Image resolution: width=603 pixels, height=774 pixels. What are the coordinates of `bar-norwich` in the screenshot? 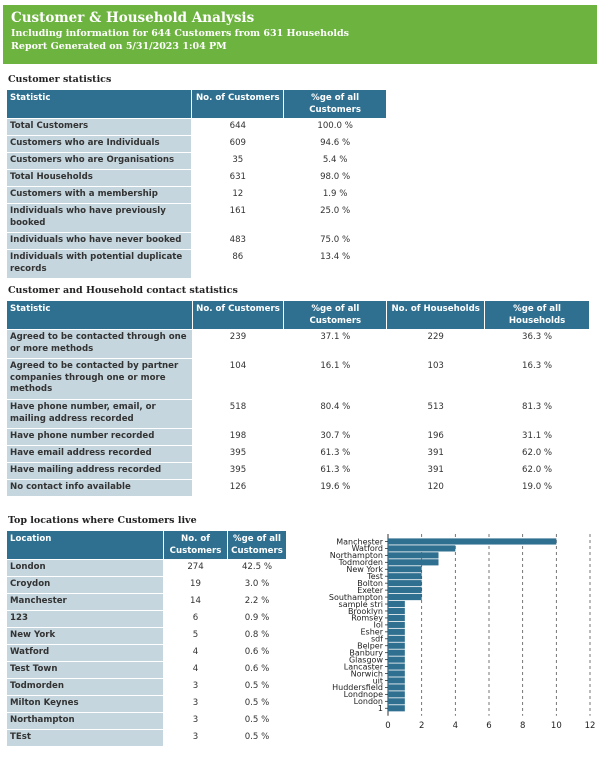 It's located at (396, 673).